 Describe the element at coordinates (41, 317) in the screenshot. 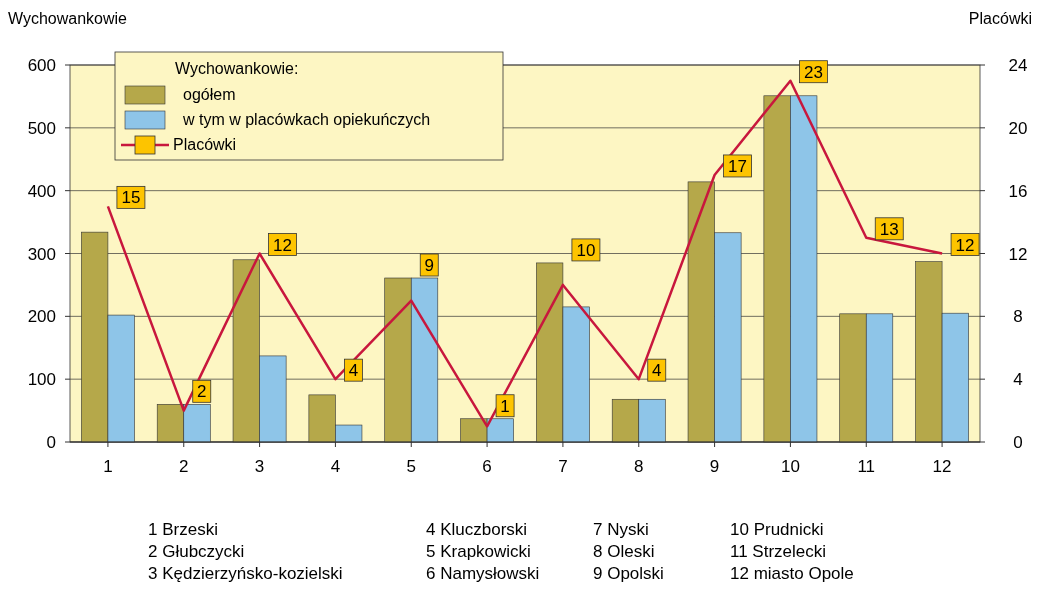

I see `y-tick-label: 200` at that location.